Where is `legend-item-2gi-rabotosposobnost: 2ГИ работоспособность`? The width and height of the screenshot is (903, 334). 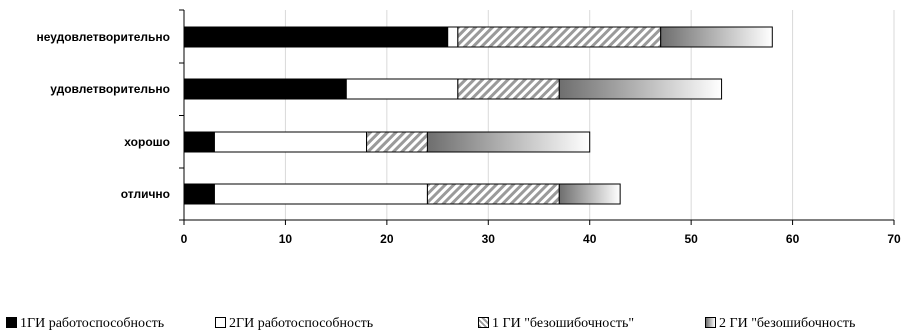
legend-item-2gi-rabotosposobnost: 2ГИ работоспособность is located at coordinates (294, 323).